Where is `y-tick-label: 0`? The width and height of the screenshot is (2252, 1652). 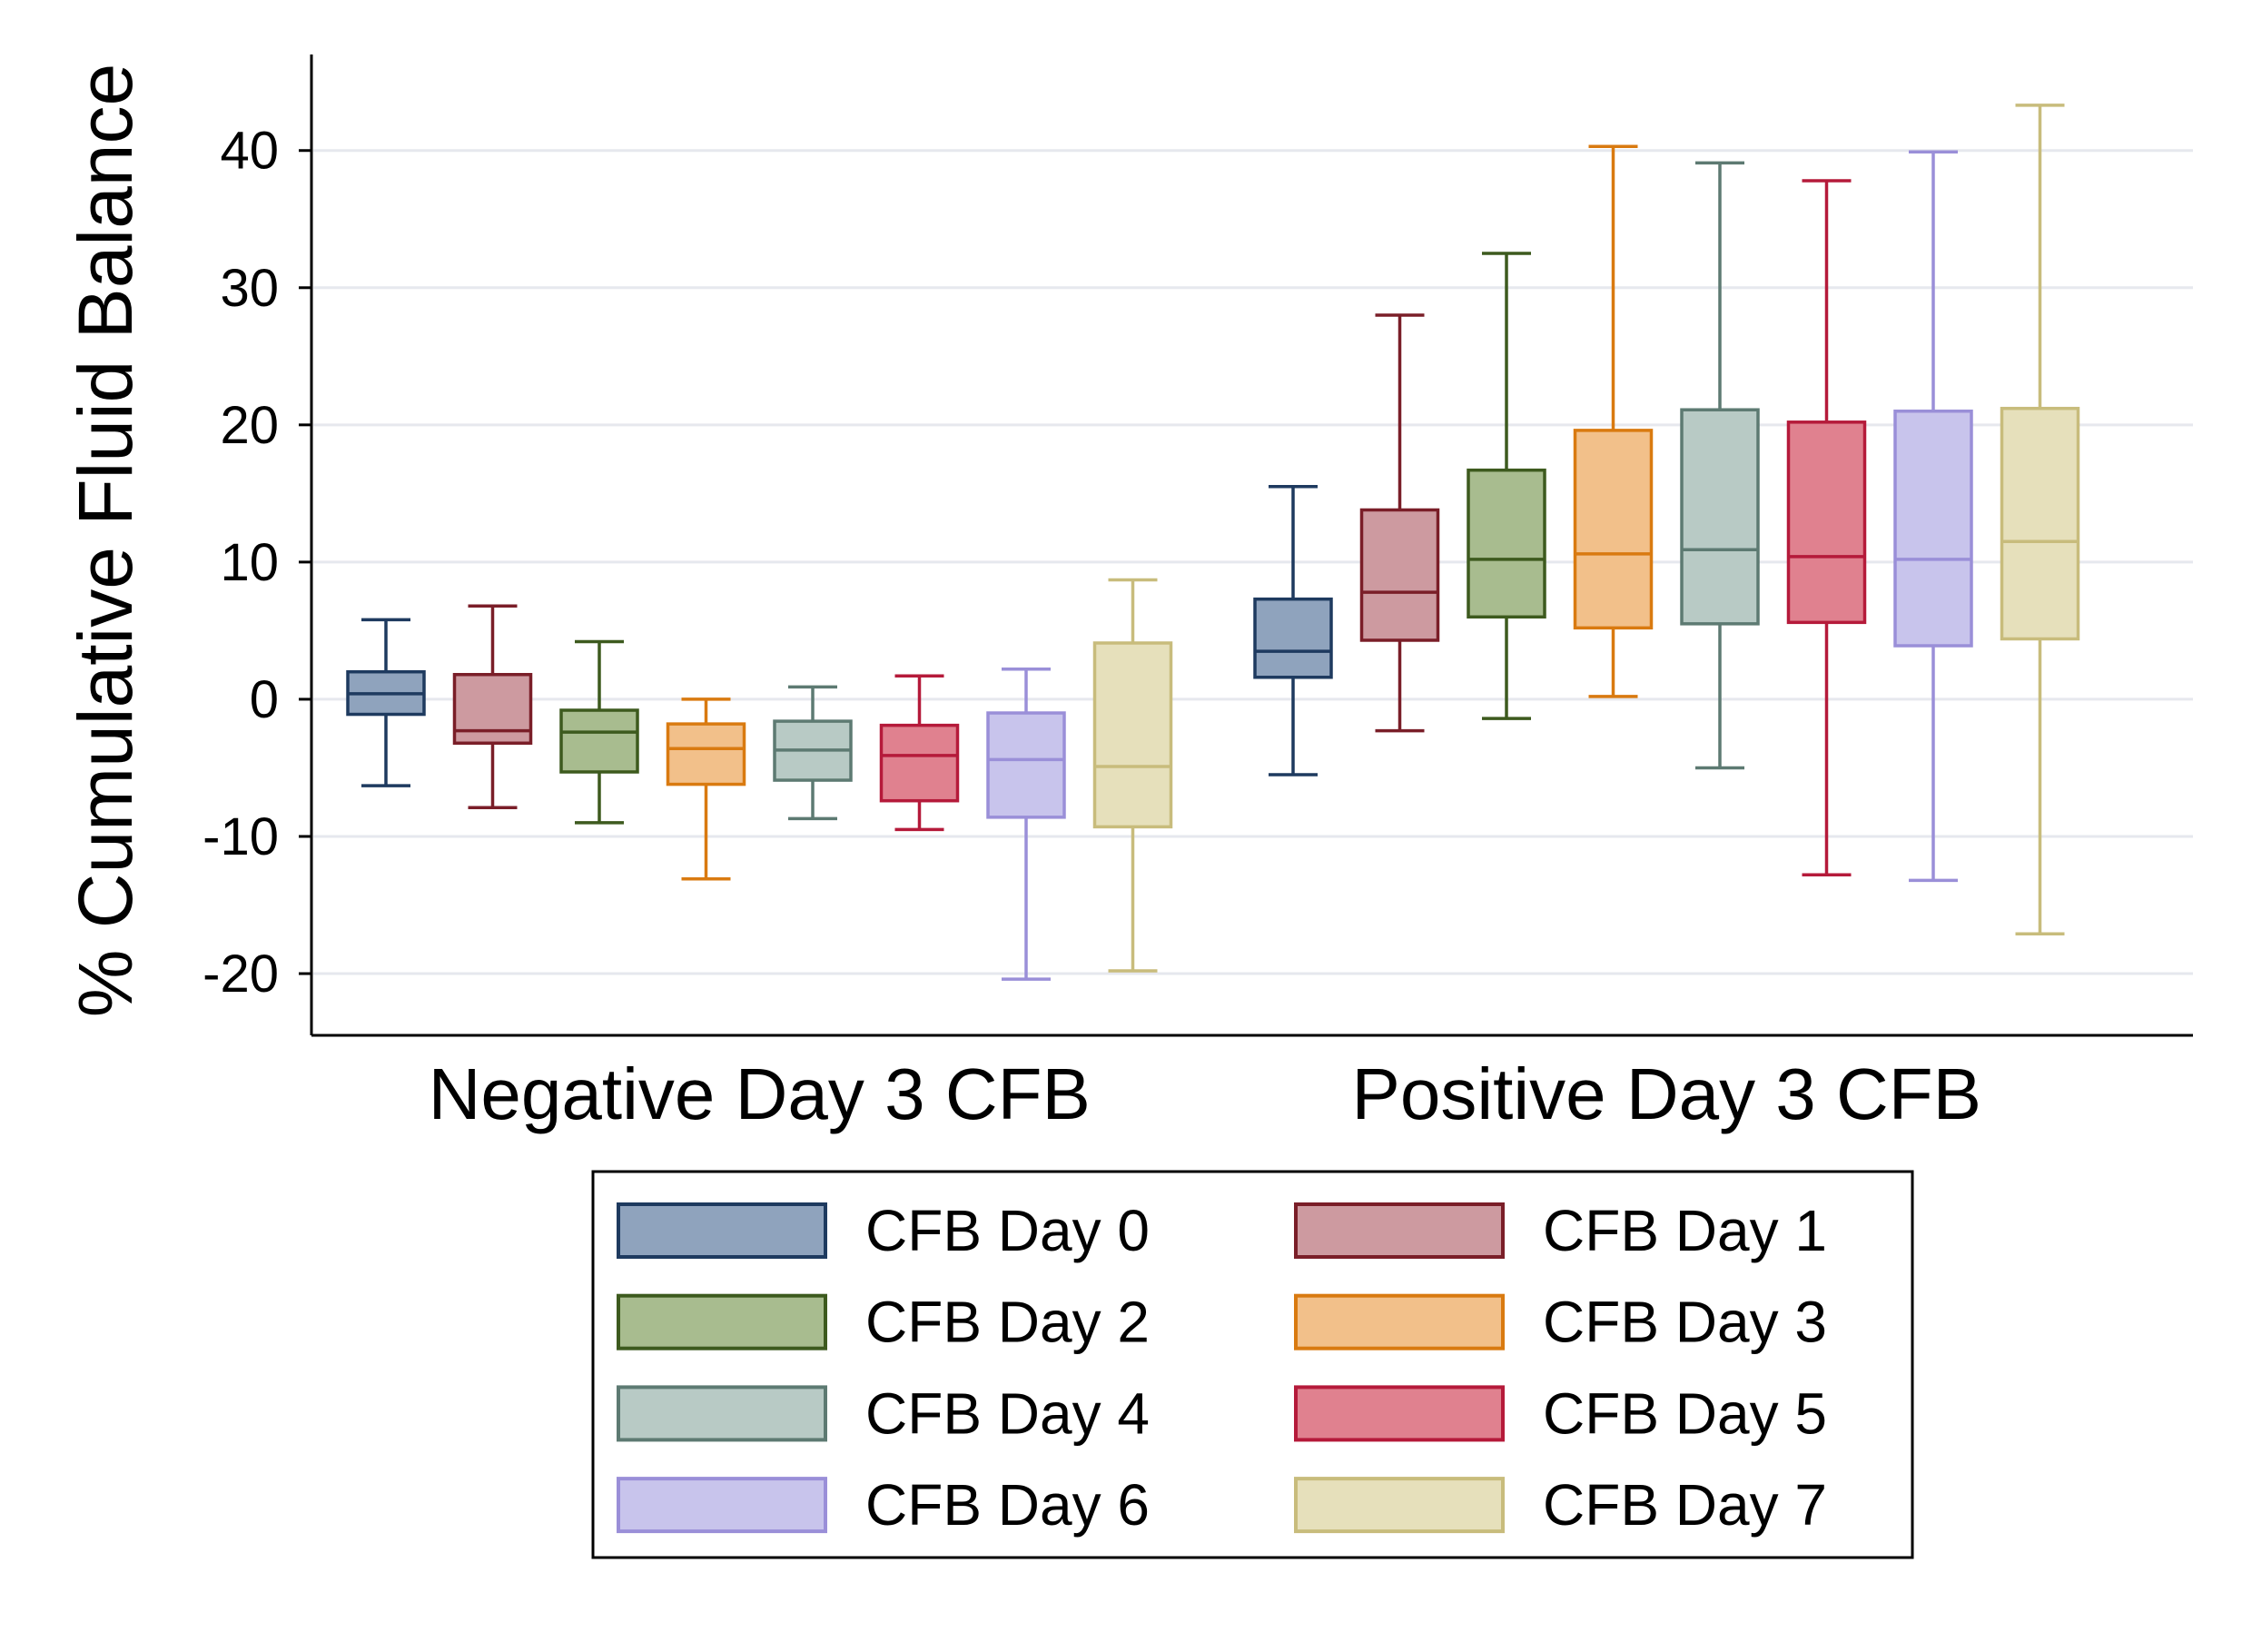
y-tick-label: 0 is located at coordinates (264, 699).